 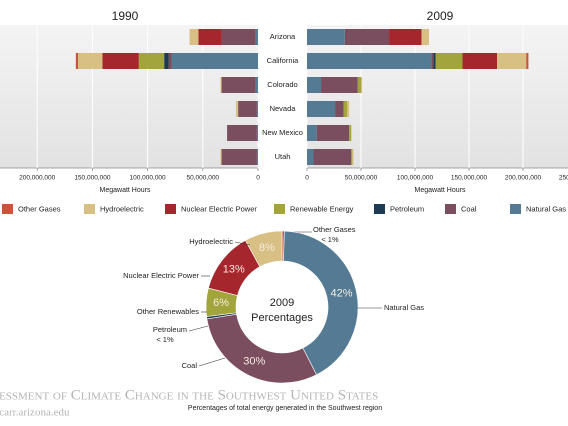 I want to click on category-label: California, so click(x=283, y=60).